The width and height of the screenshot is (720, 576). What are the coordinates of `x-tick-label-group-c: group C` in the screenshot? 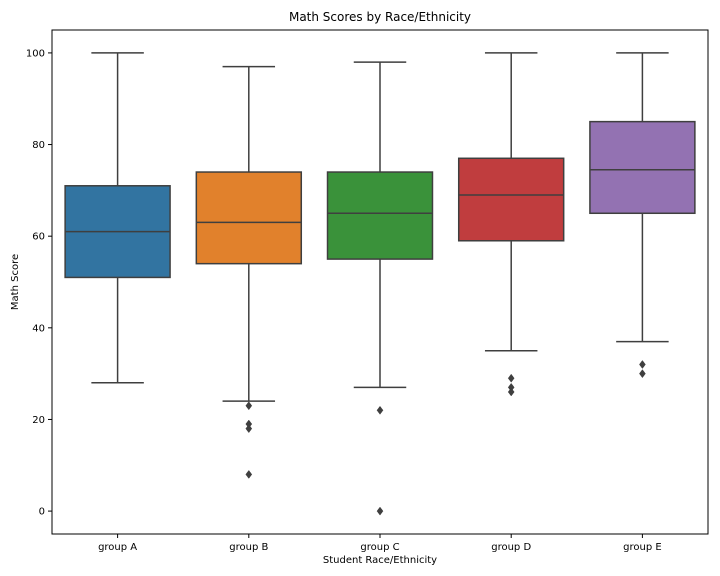 It's located at (379, 547).